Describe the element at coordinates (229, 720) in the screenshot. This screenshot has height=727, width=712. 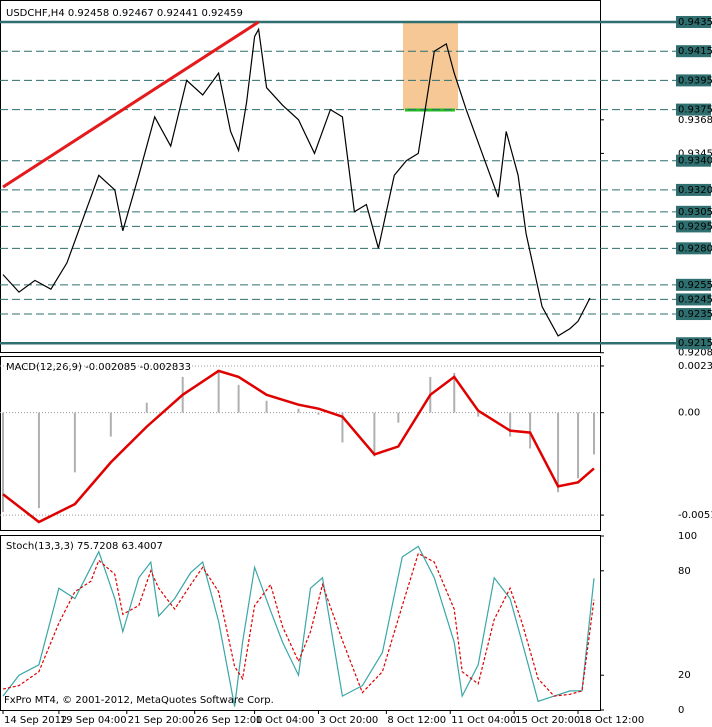
I see `x-tick-label: 26 Sep 12:00` at that location.